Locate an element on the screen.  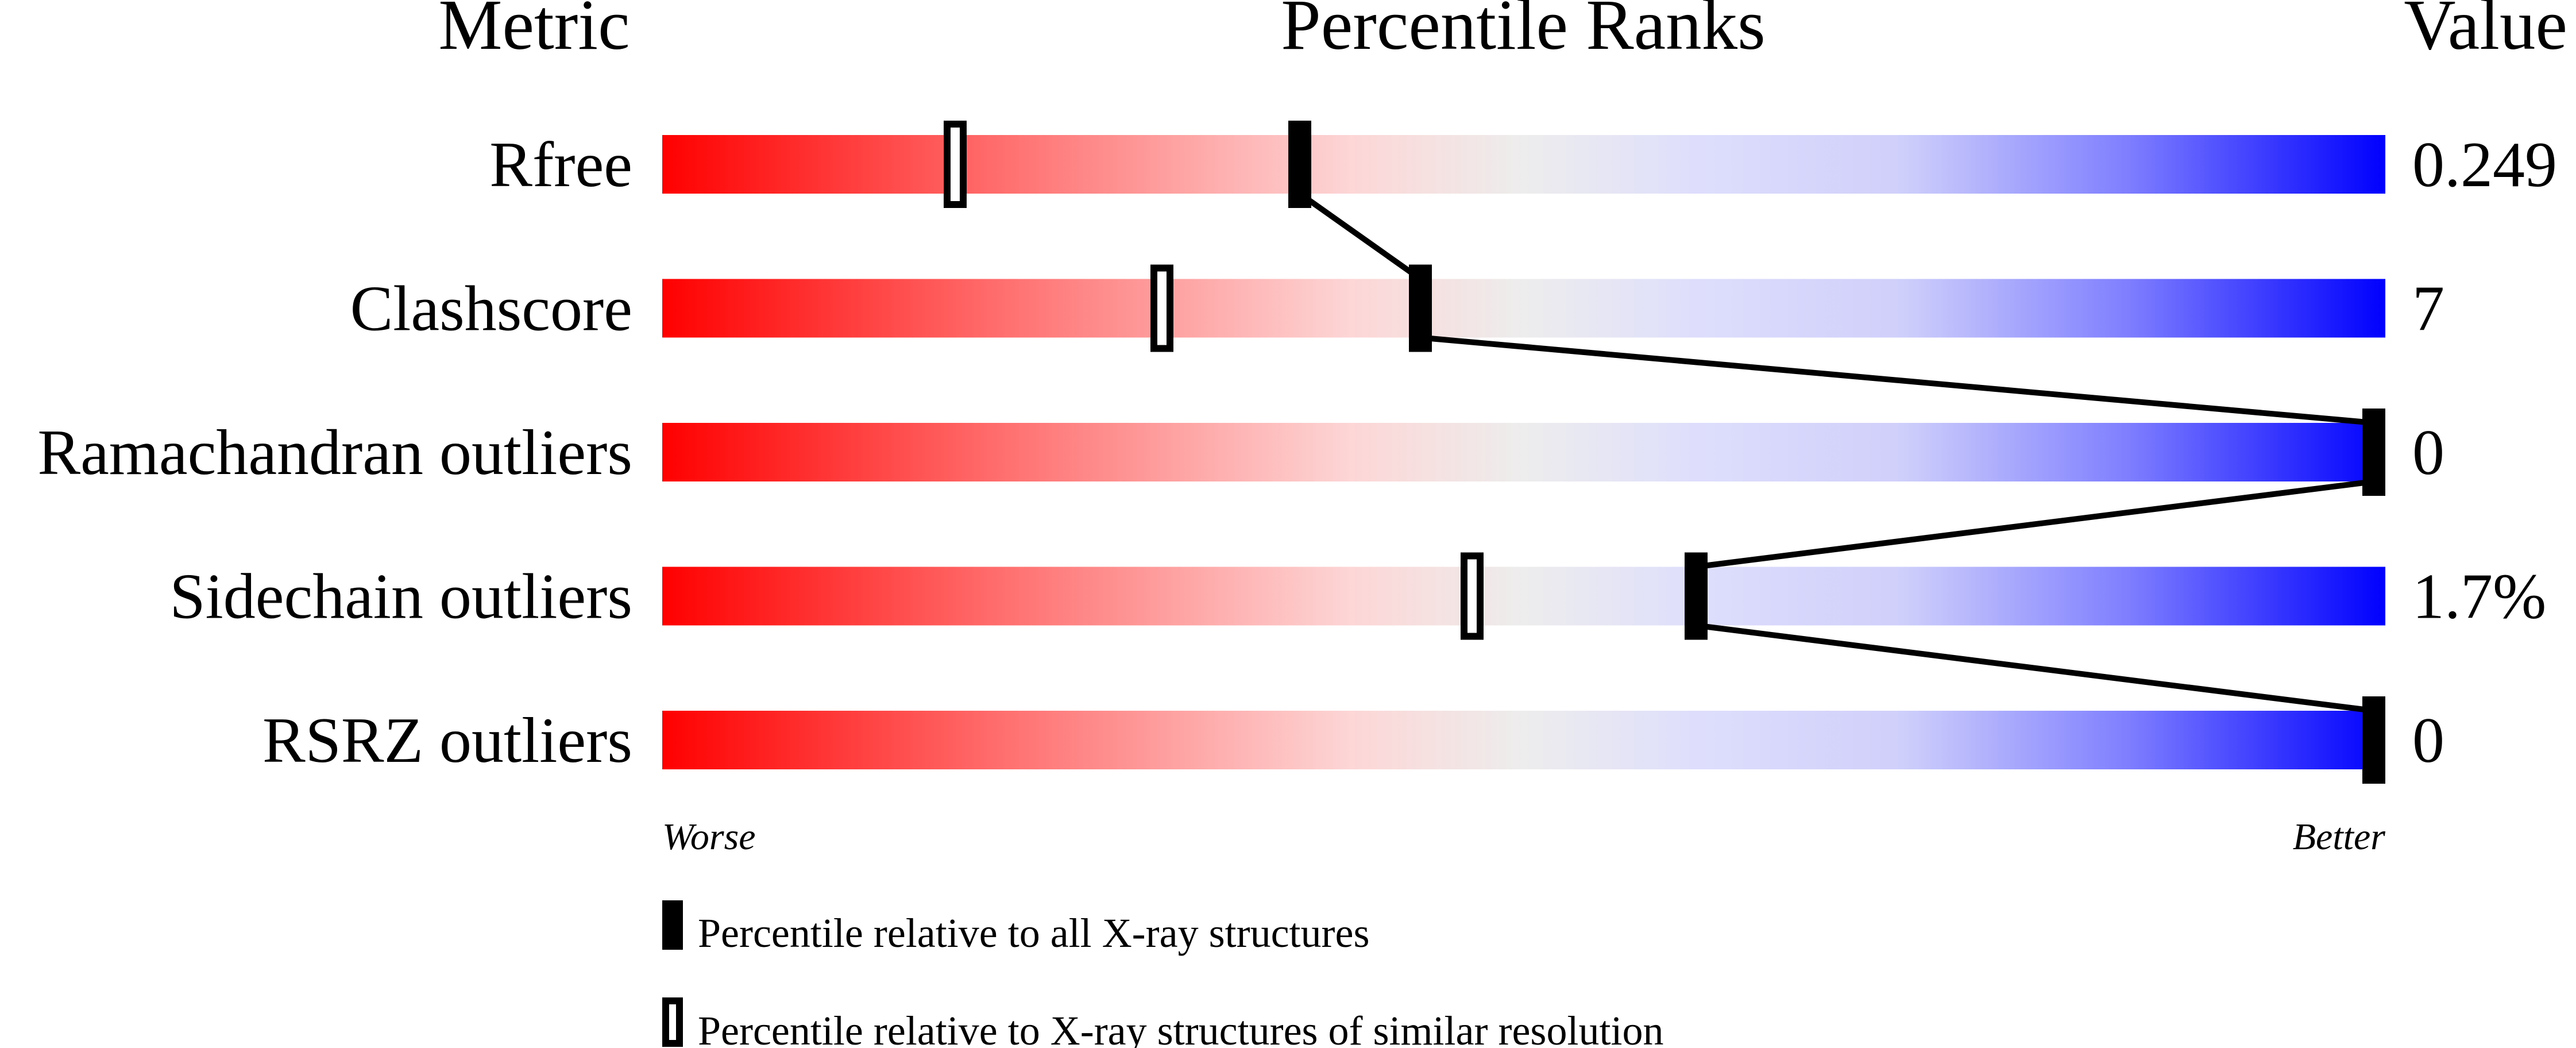
header-metric: Metric is located at coordinates (533, 32).